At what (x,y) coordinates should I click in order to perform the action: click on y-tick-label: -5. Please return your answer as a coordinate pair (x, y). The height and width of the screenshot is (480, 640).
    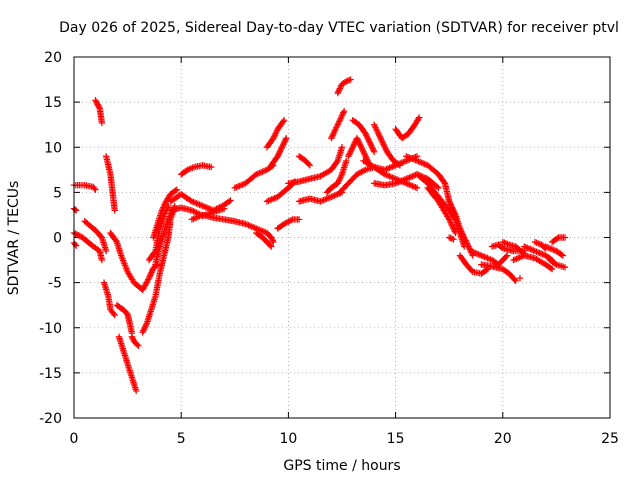
    Looking at the image, I should click on (55, 284).